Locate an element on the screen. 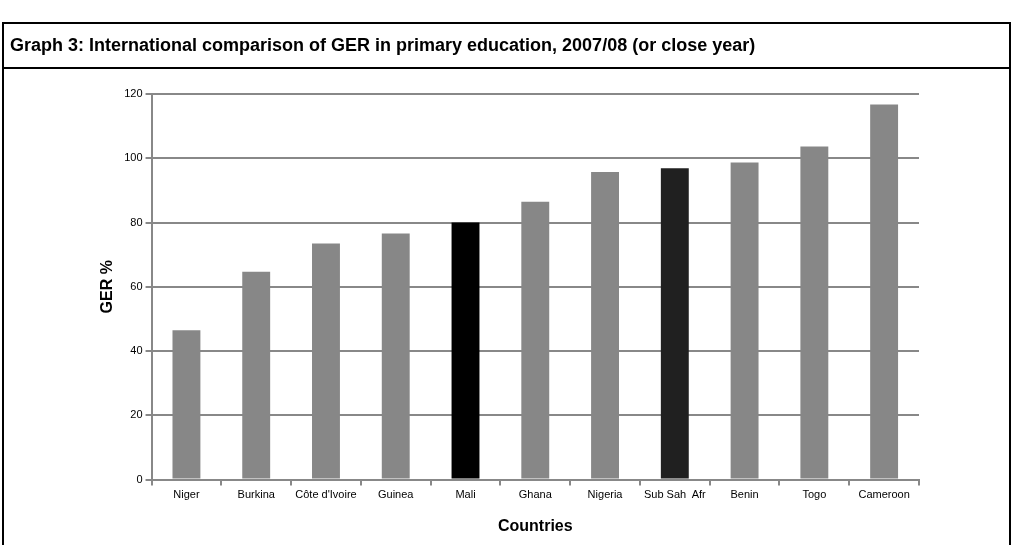 This screenshot has width=1011, height=545. y-tick-label: 20 is located at coordinates (136, 414).